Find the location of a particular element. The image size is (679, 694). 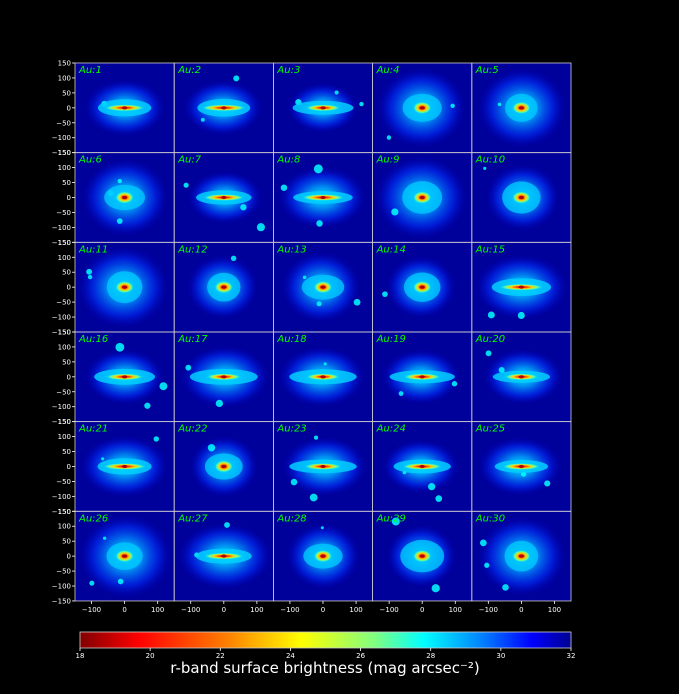

x-tick-label: 100 is located at coordinates (355, 610).